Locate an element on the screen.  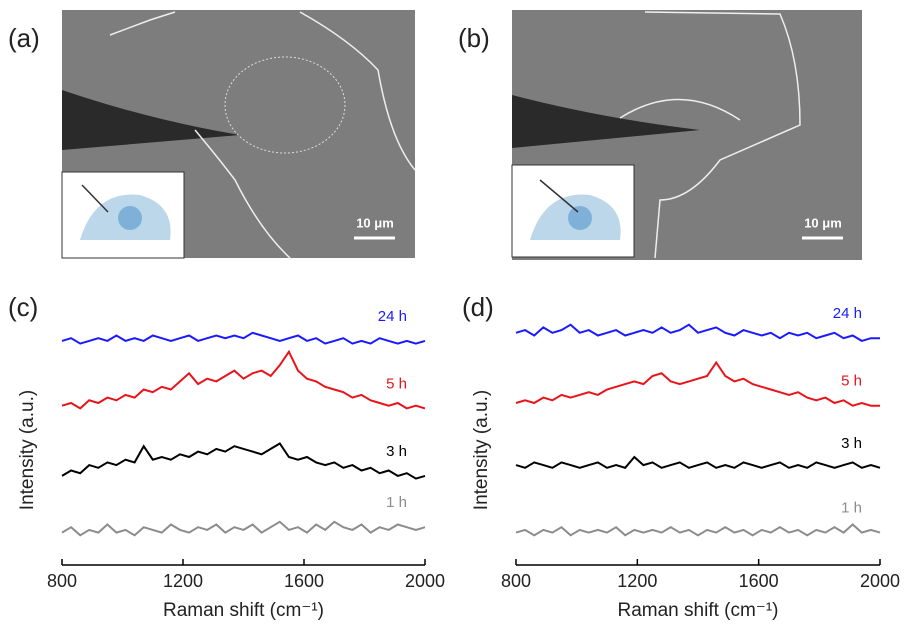
panel-label: (b) is located at coordinates (474, 38).